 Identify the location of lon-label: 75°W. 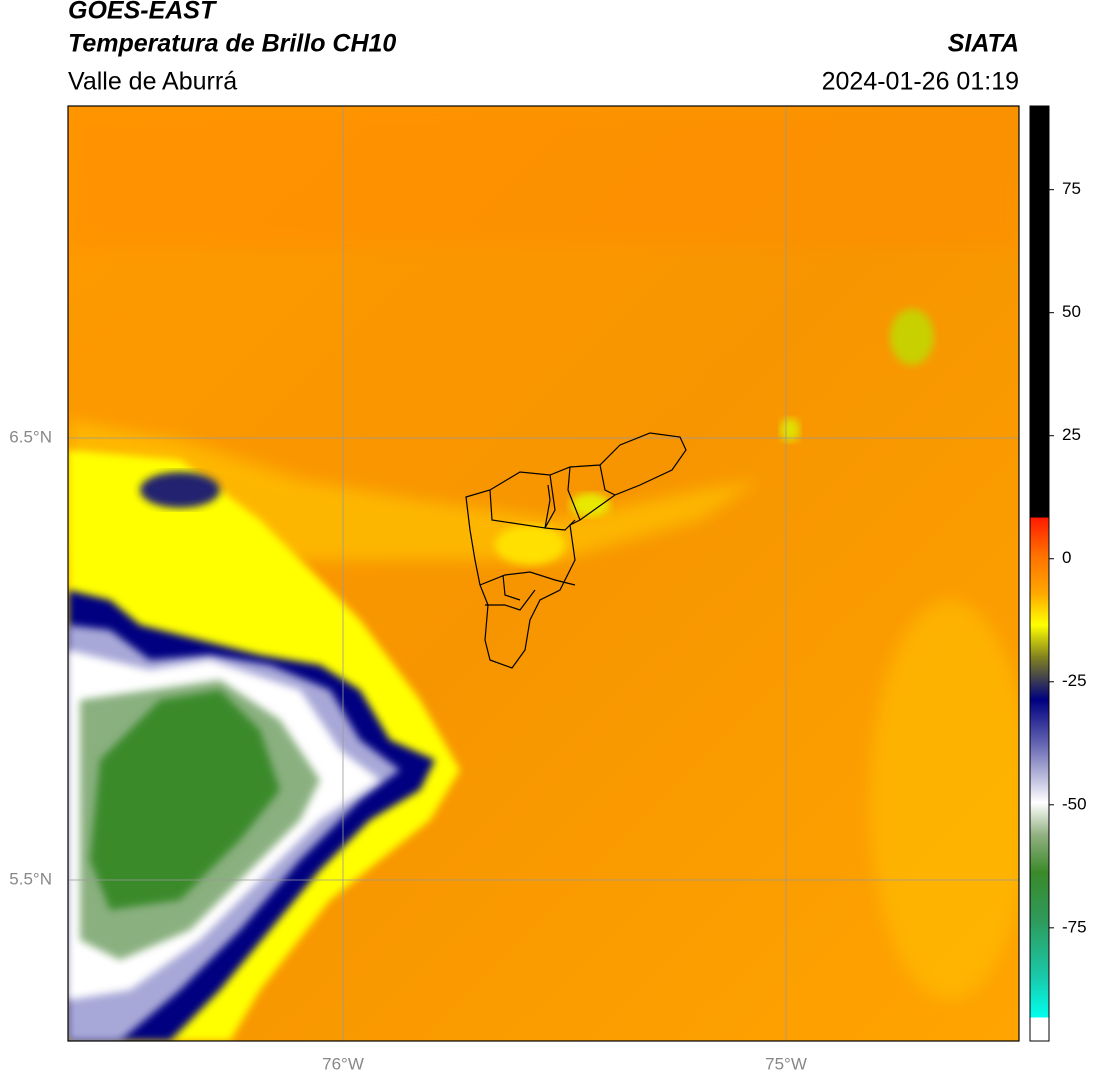
(786, 1063).